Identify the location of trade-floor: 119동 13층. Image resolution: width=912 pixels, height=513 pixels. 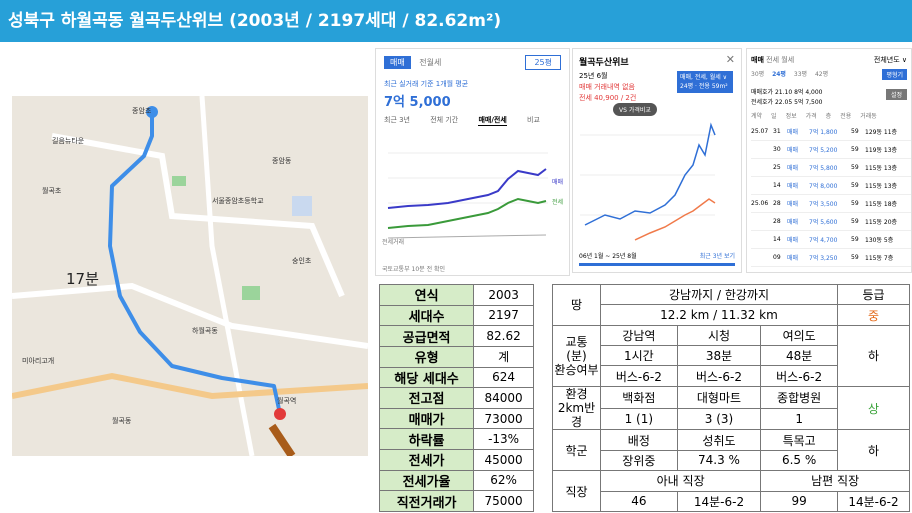
(881, 150).